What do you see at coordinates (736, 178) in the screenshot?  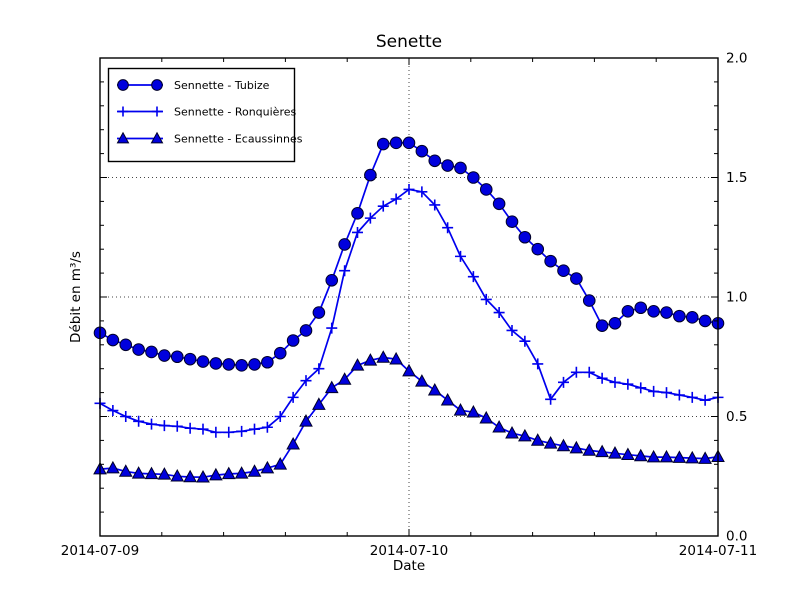 I see `y-tick-label: 1.5` at bounding box center [736, 178].